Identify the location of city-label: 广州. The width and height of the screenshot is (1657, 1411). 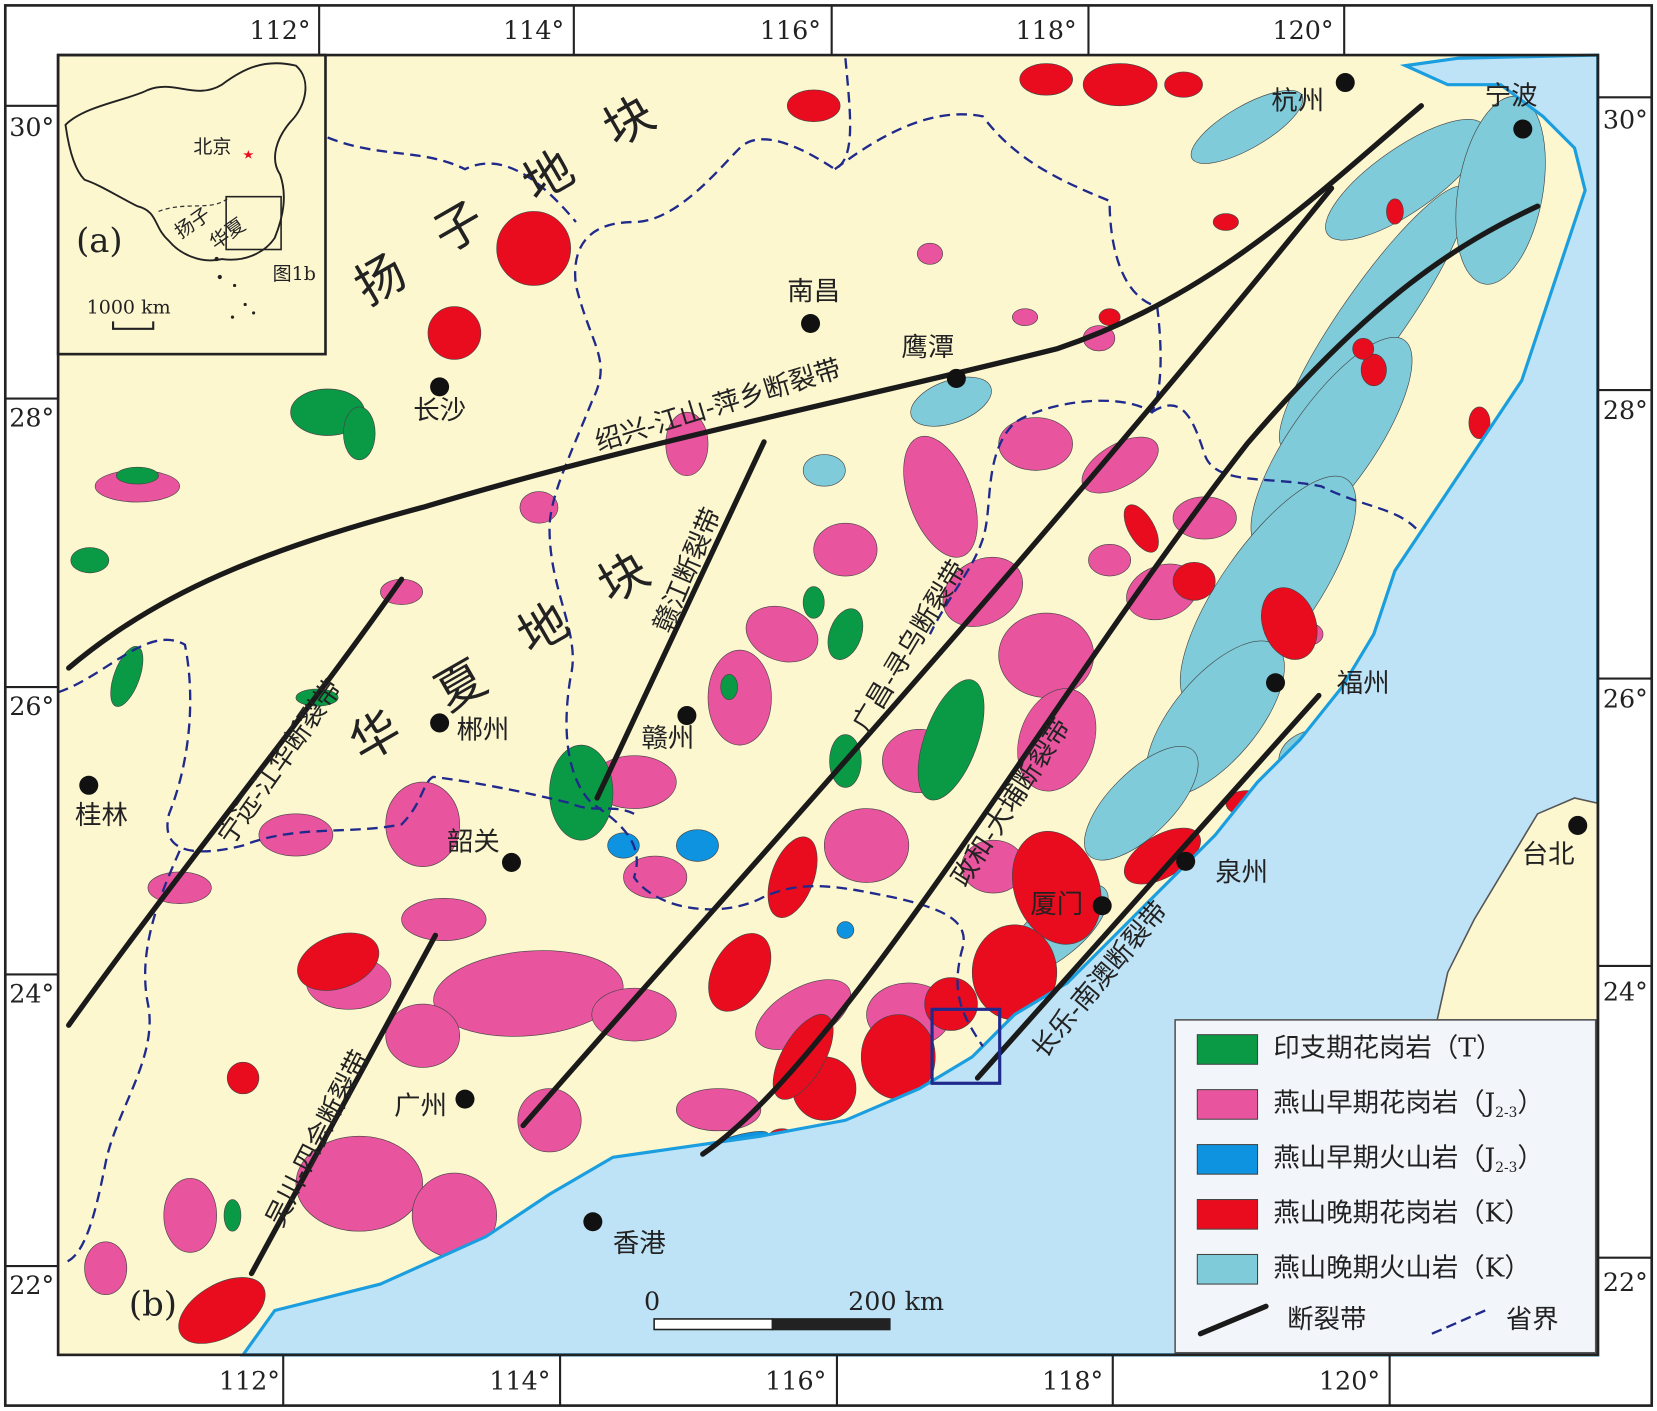
(420, 1106).